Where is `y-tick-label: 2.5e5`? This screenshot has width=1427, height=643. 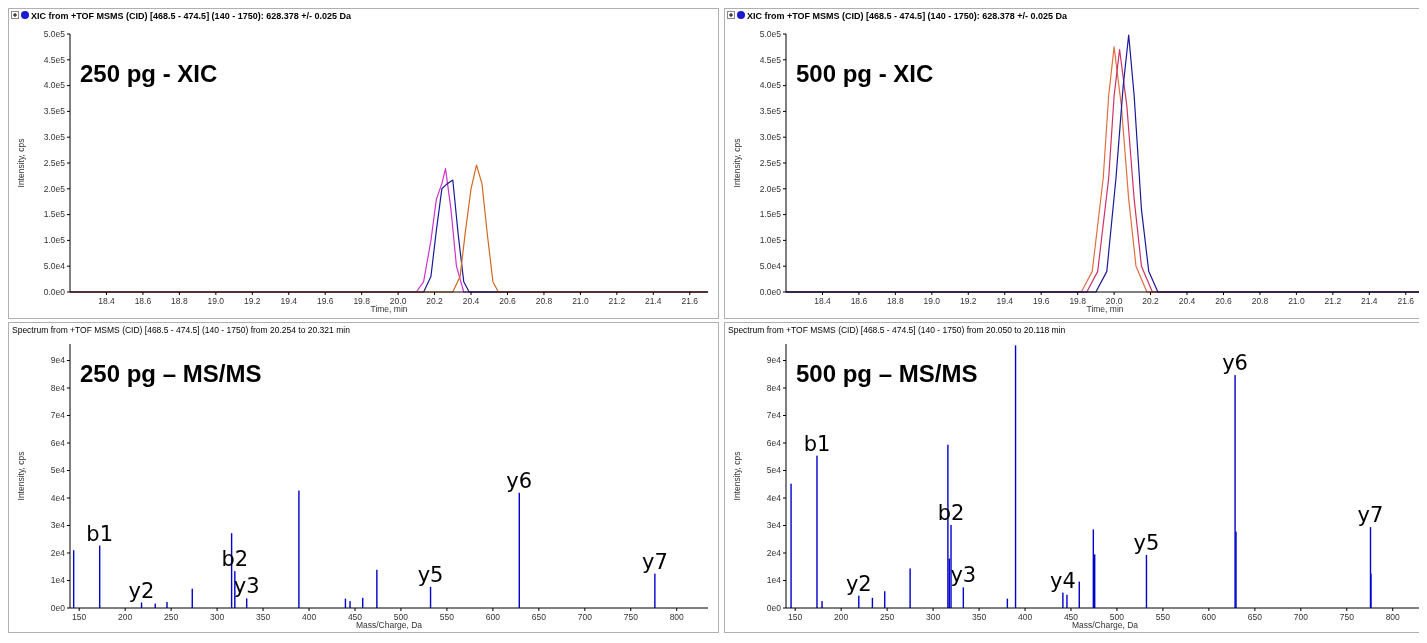
y-tick-label: 2.5e5 is located at coordinates (54, 162).